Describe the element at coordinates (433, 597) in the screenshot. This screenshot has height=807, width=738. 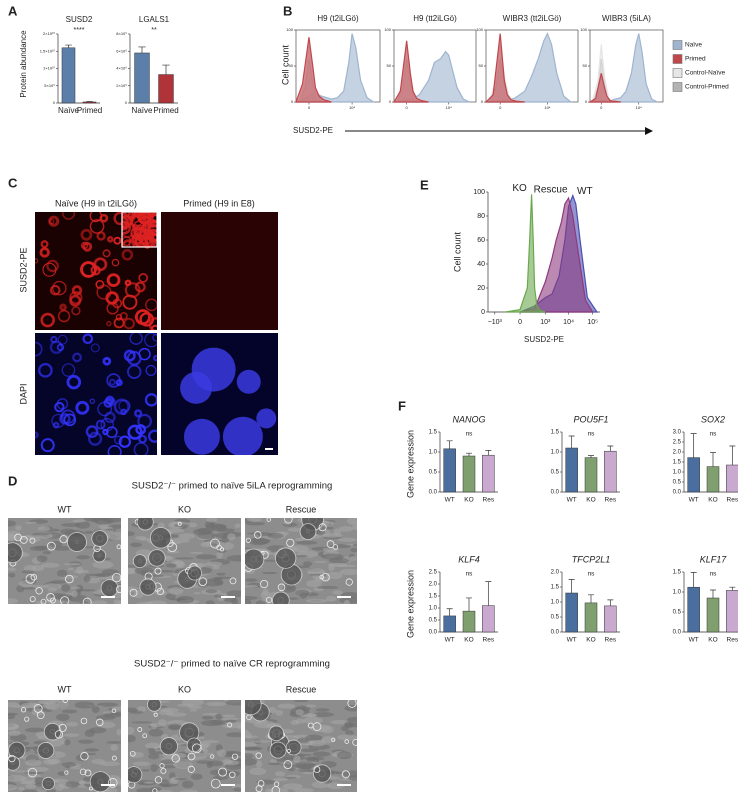
I see `y-tick-label: 1.5` at that location.